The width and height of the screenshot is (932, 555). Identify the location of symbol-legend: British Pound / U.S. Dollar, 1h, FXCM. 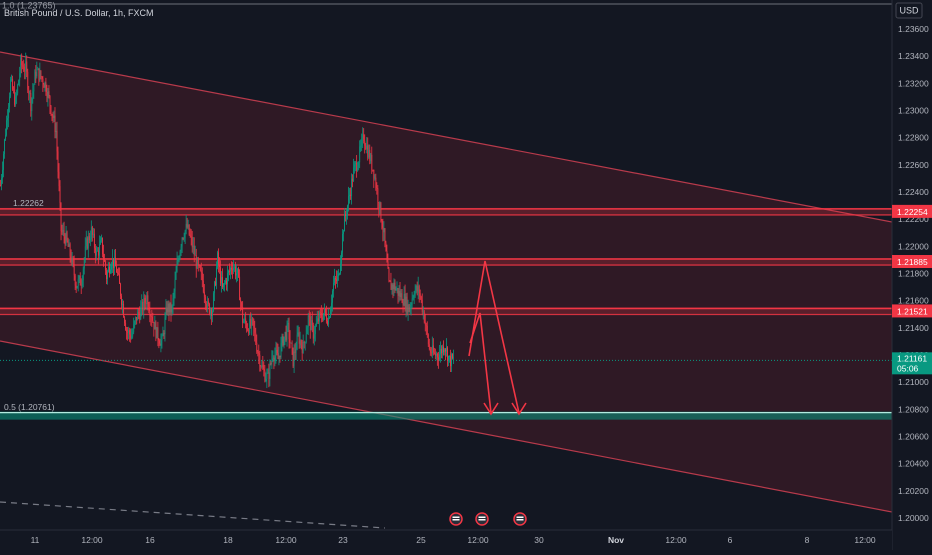
(79, 13).